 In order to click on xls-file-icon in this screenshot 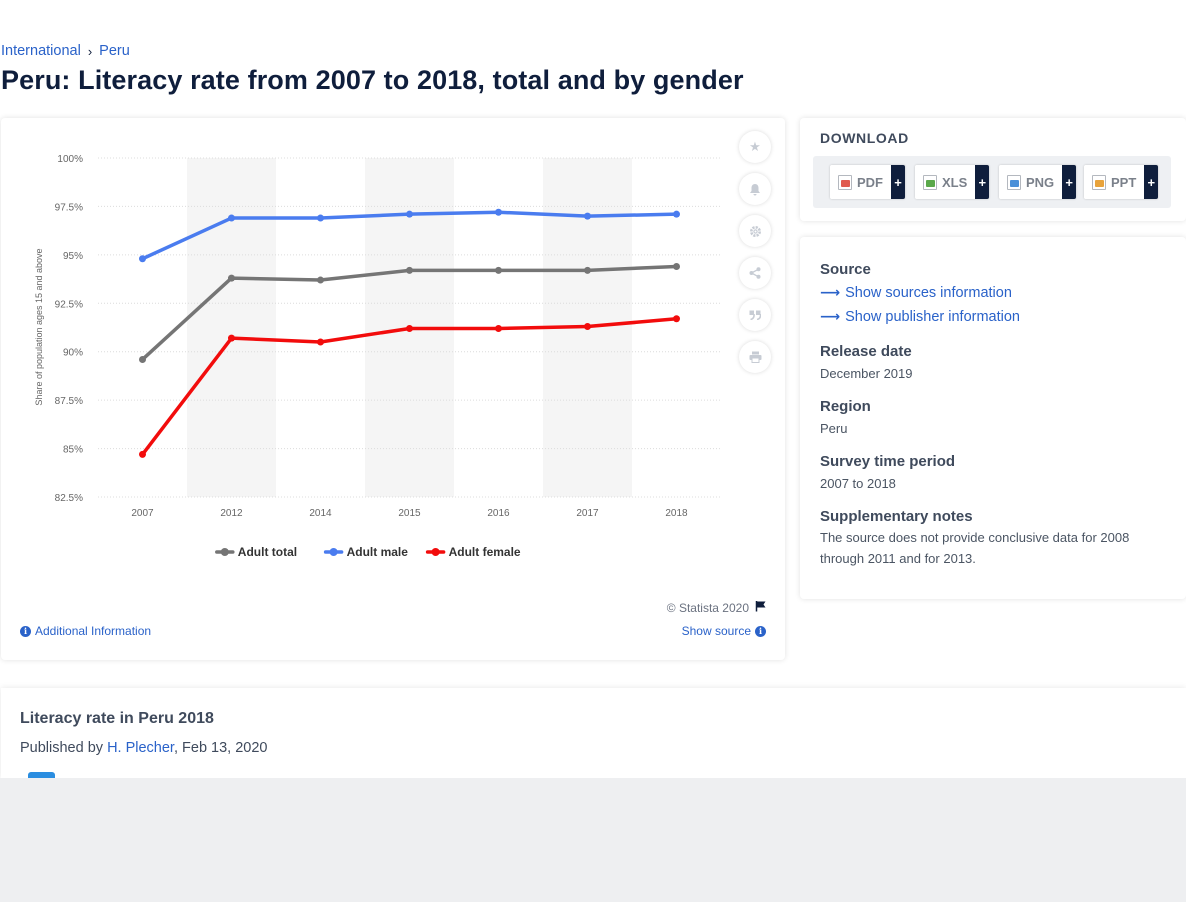, I will do `click(930, 182)`.